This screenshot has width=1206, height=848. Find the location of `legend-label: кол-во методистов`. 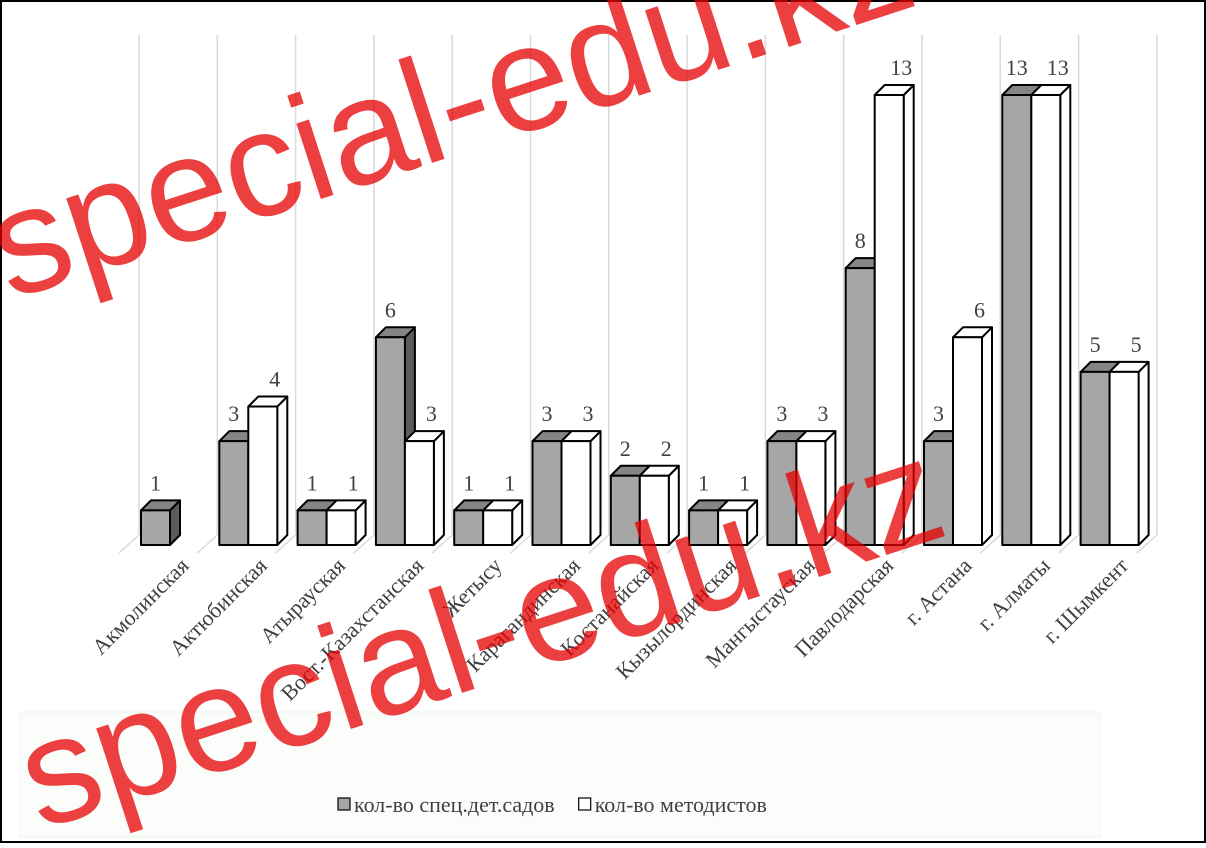

legend-label: кол-во методистов is located at coordinates (681, 804).